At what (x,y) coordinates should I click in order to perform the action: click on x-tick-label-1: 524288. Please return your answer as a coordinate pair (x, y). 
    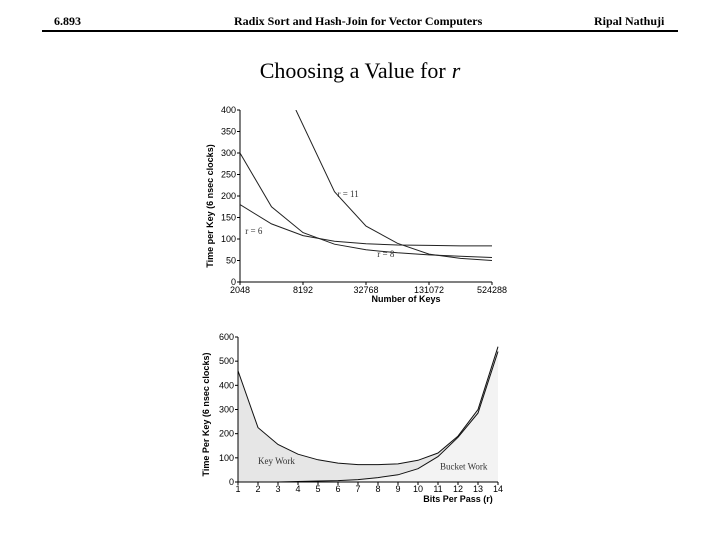
    Looking at the image, I should click on (492, 290).